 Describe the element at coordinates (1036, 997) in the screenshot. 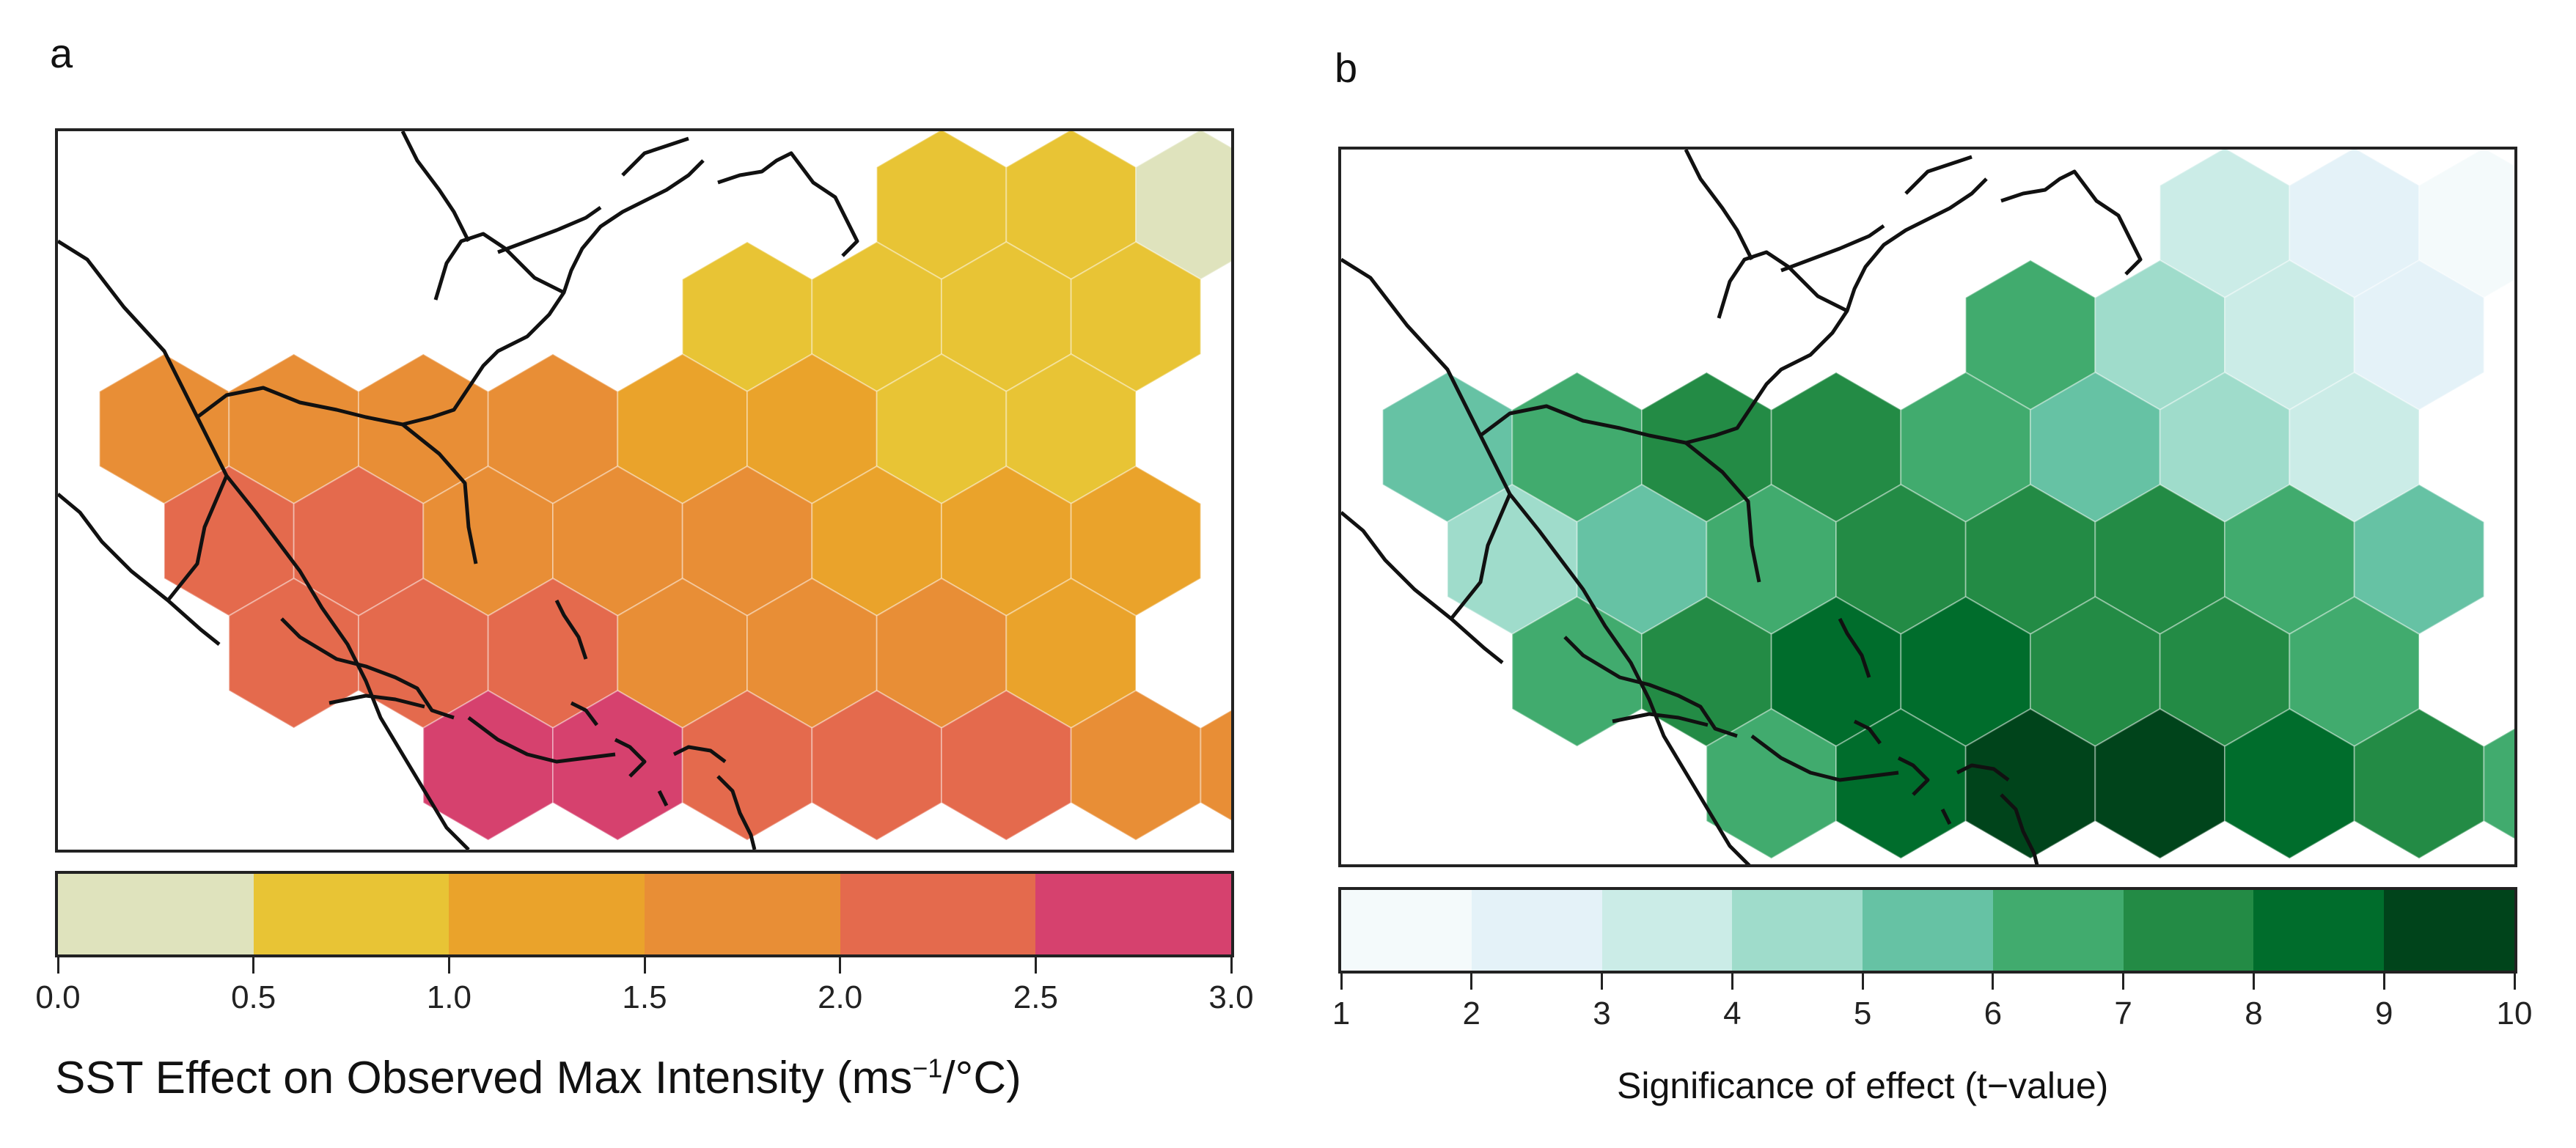

I see `colorbar-tick-label: 2.5` at that location.